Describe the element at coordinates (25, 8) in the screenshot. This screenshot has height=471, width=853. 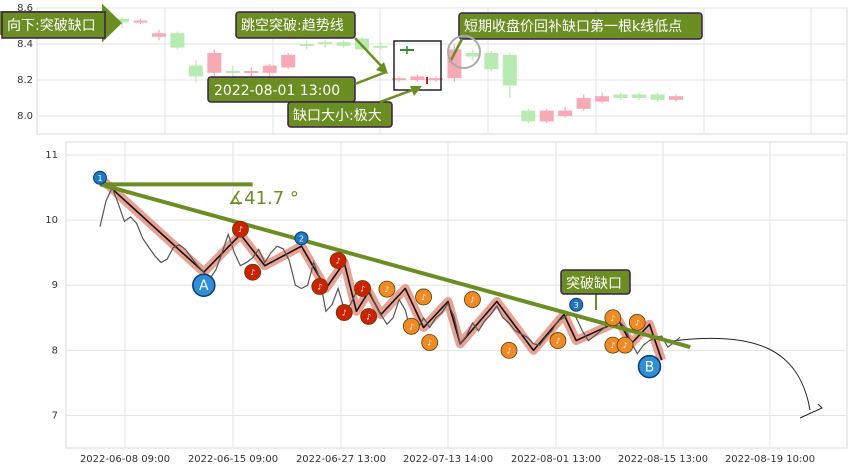
I see `top-y-tick-label: 8.6` at that location.